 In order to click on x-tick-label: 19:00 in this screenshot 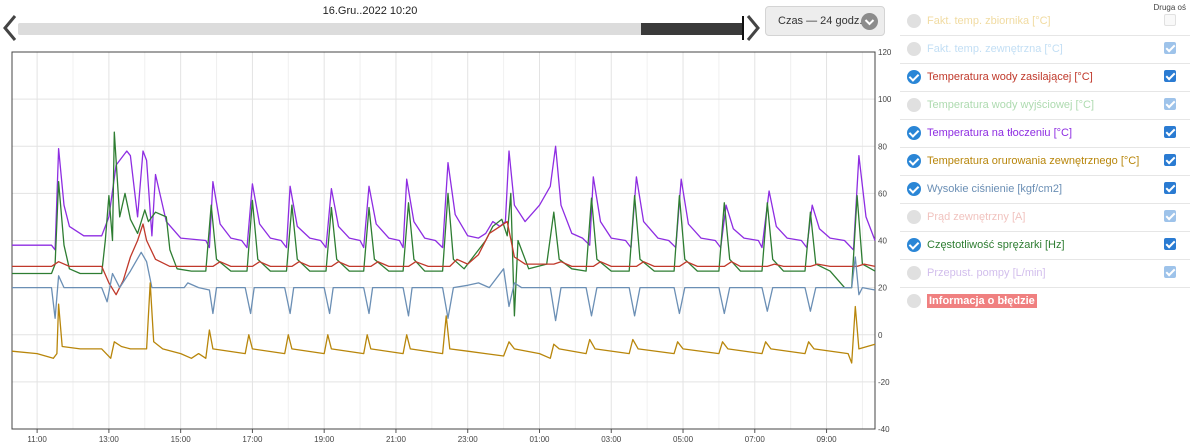, I will do `click(324, 439)`.